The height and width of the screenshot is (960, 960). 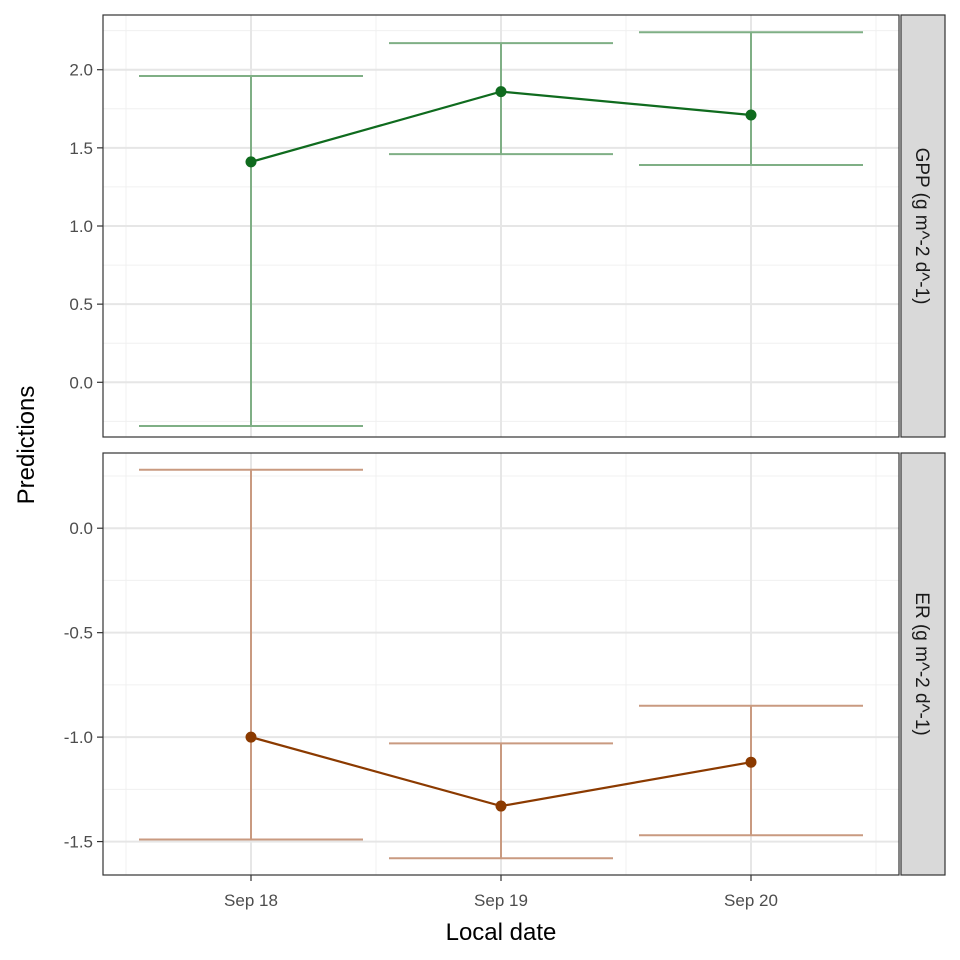 I want to click on x-tick-label: Sep 20, so click(x=751, y=900).